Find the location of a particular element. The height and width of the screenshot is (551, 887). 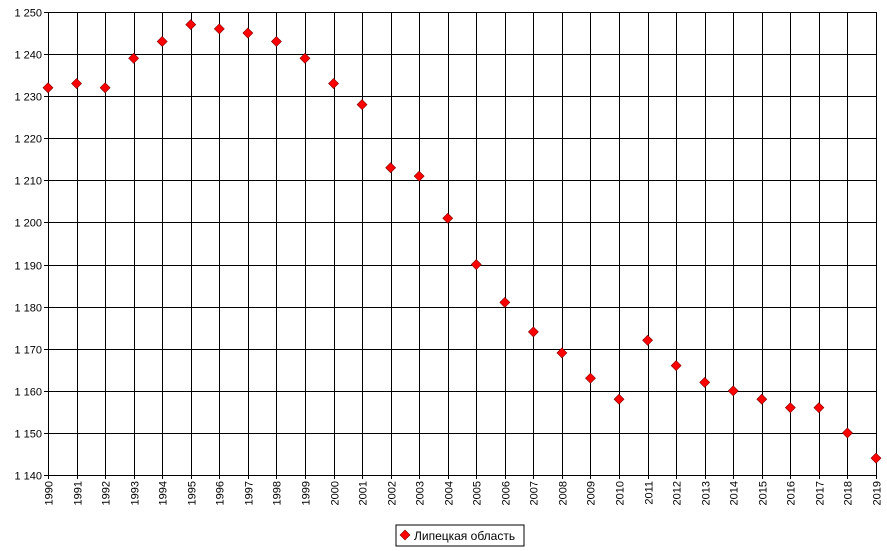

x-tick-label: 2019 is located at coordinates (878, 493).